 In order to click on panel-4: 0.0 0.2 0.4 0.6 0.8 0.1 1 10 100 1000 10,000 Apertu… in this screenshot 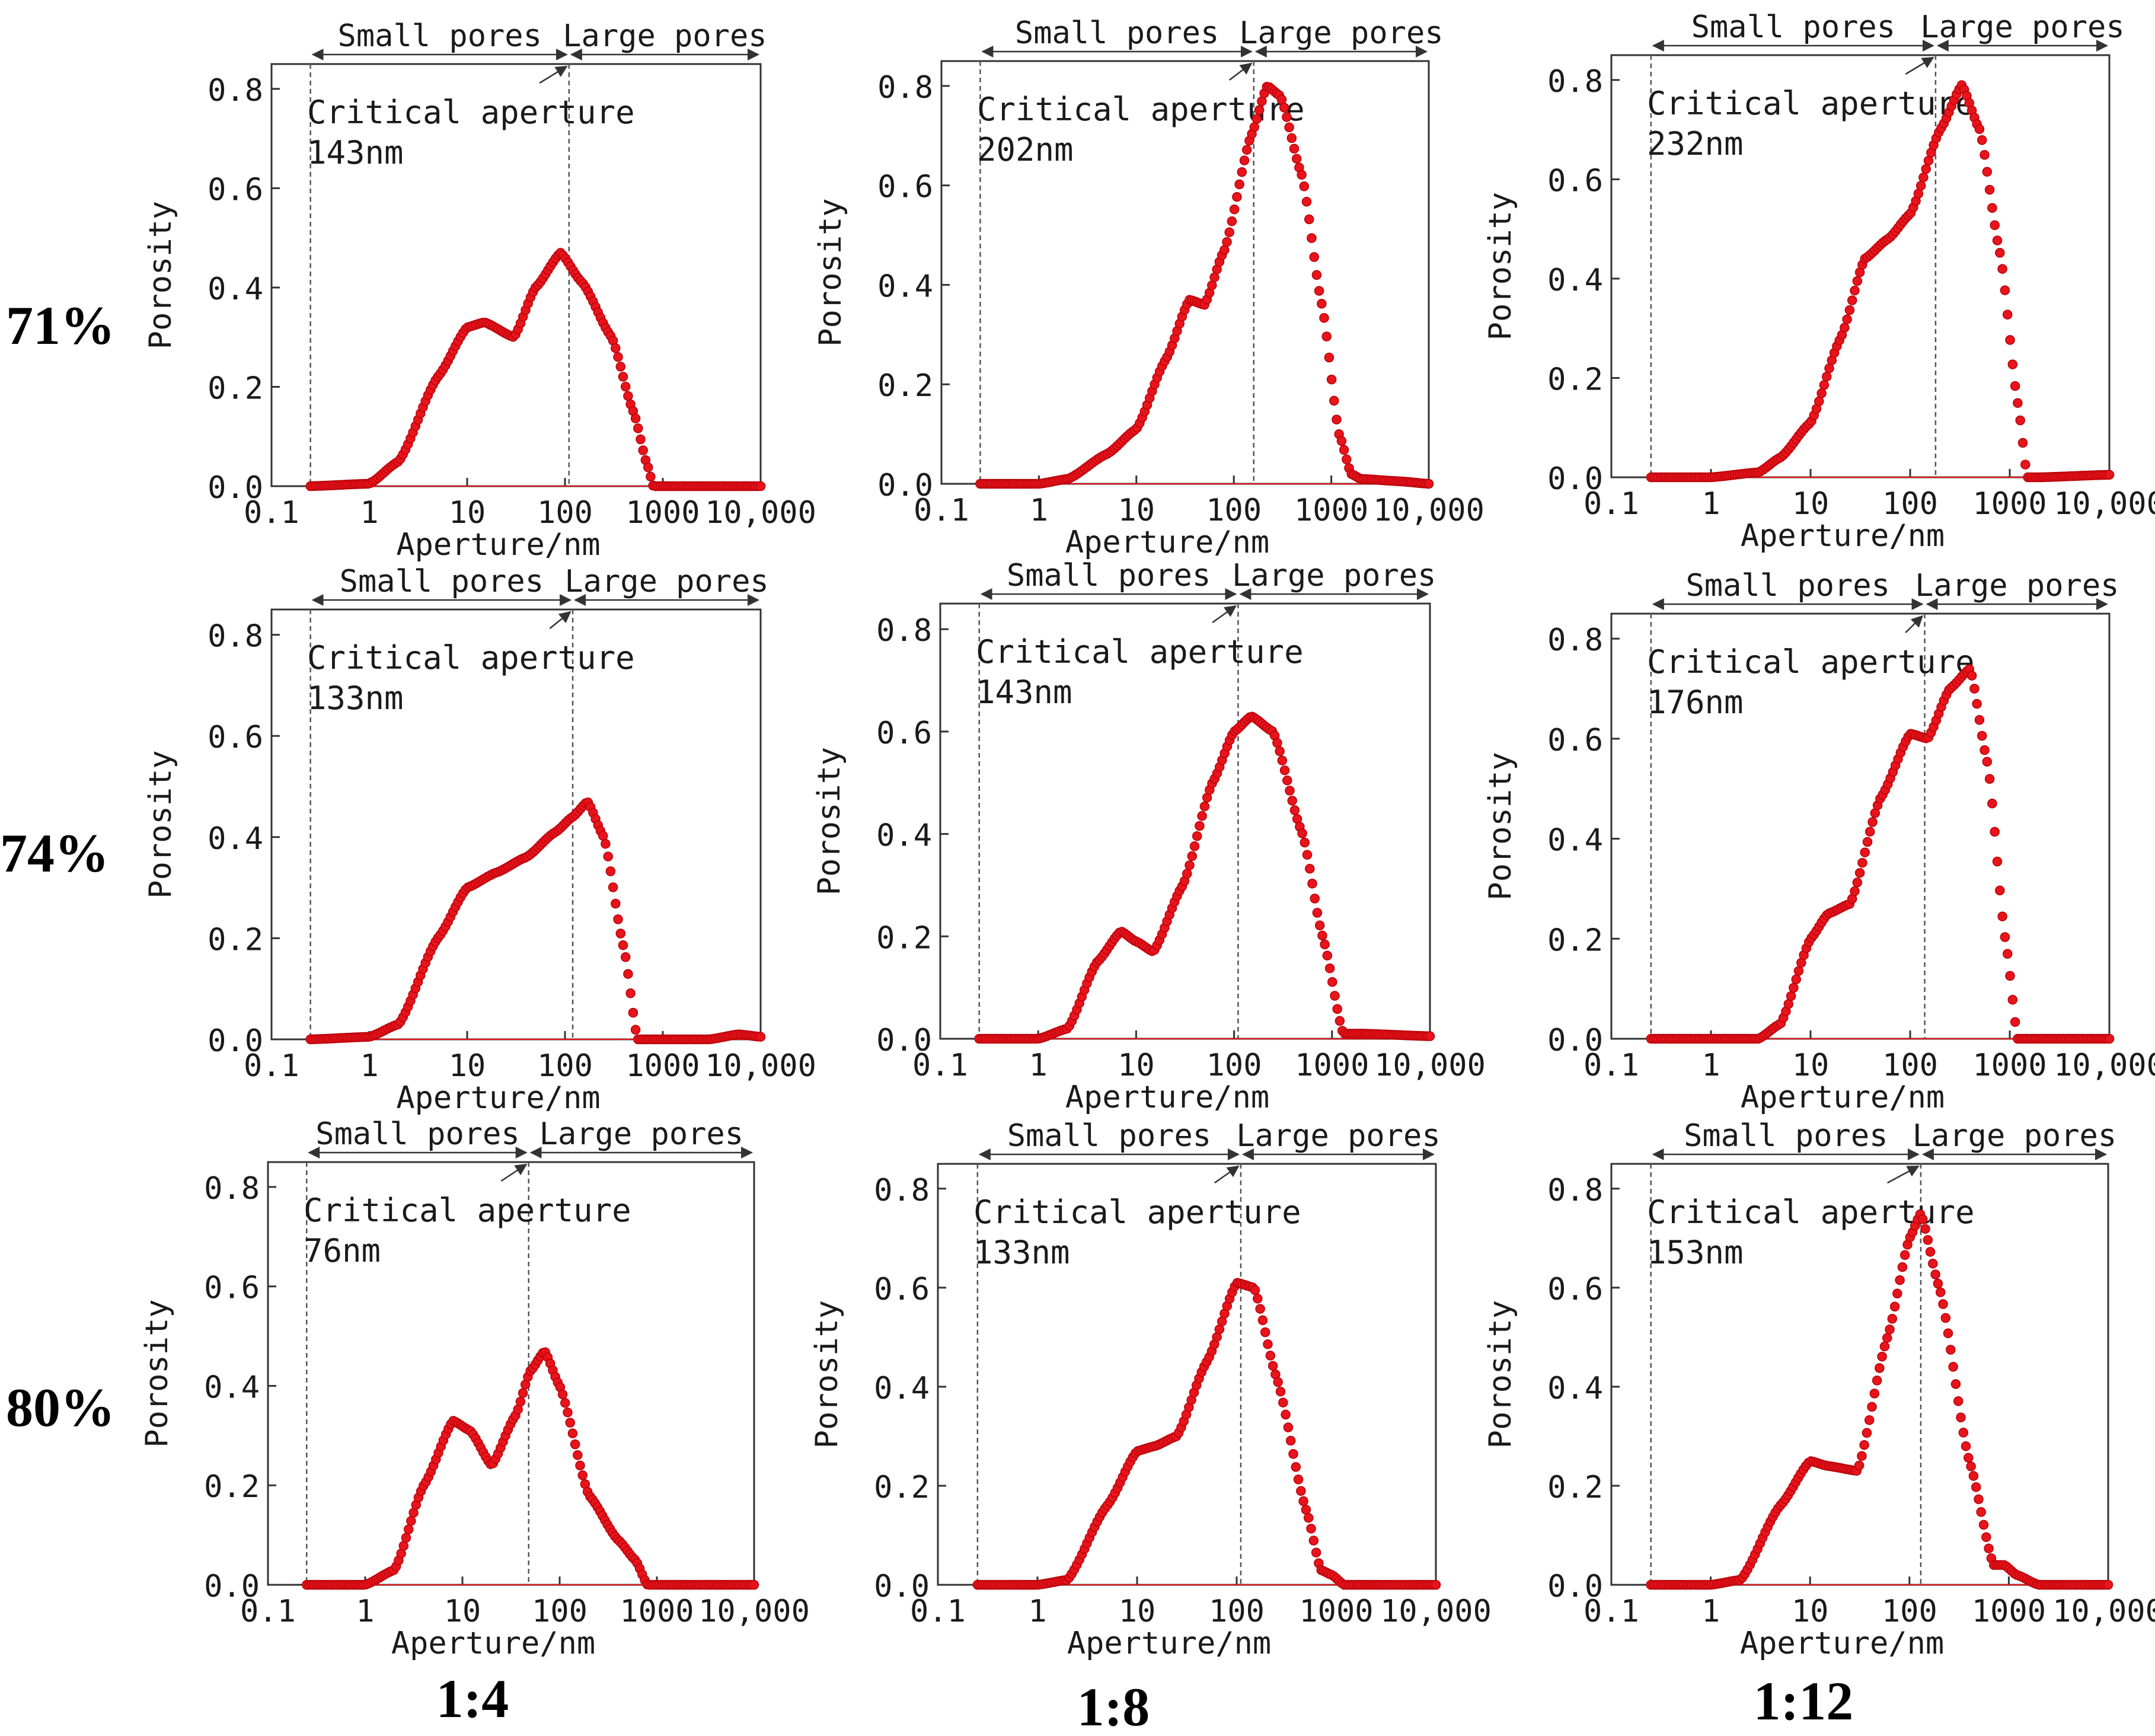, I will do `click(1149, 837)`.